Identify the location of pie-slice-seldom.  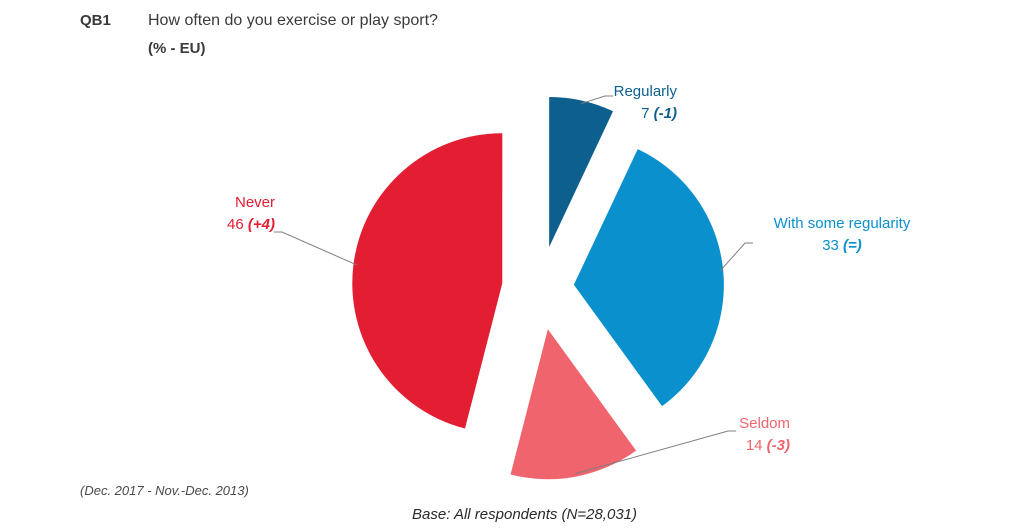
(573, 404).